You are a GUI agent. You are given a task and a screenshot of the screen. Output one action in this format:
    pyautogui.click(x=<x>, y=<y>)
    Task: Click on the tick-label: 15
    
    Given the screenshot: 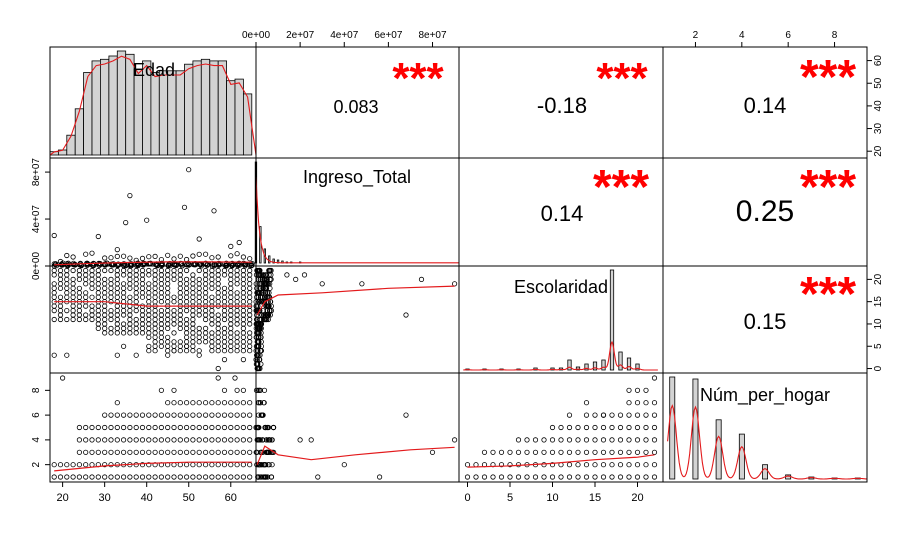 What is the action you would take?
    pyautogui.click(x=595, y=498)
    